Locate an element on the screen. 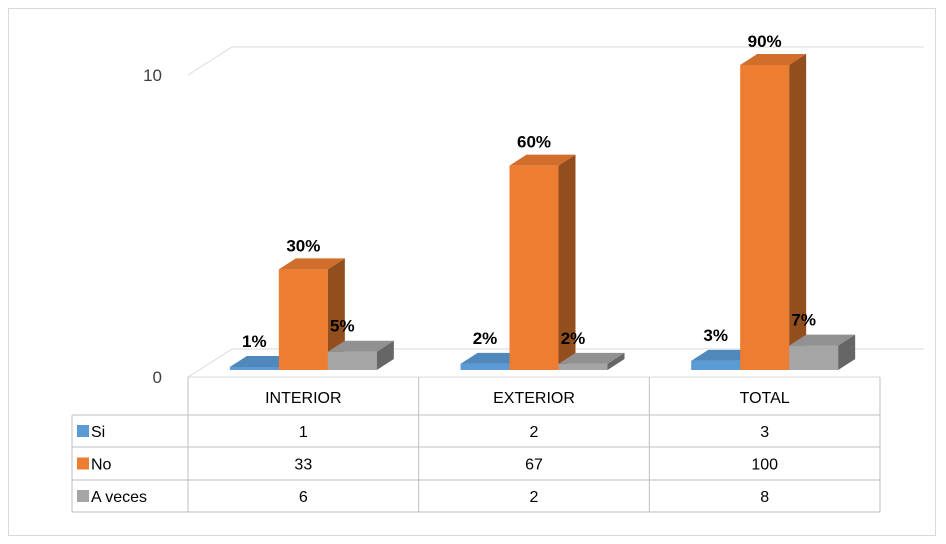 This screenshot has width=946, height=544. data-label: 7% is located at coordinates (803, 320).